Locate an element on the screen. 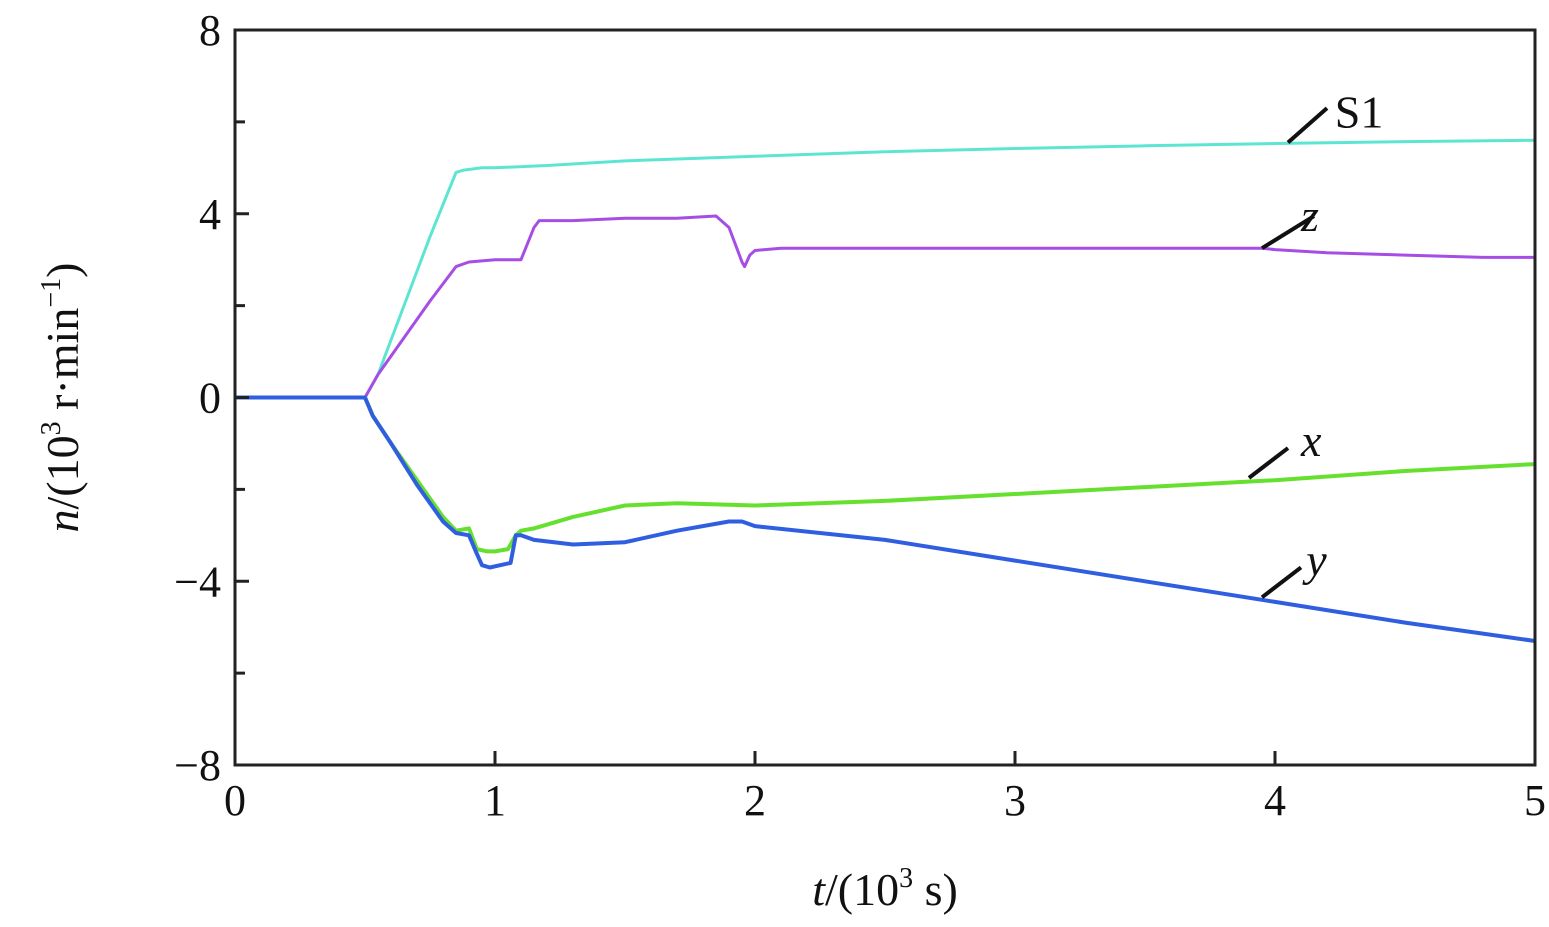  x-axis-unit-prefix: /(10 is located at coordinates (862, 889).